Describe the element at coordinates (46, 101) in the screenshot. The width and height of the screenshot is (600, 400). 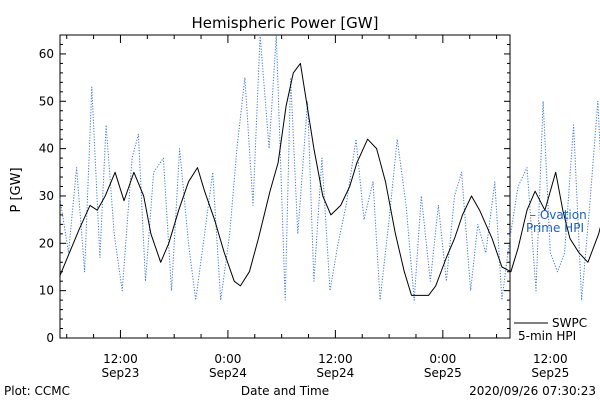
I see `y-tick-label: 50` at that location.